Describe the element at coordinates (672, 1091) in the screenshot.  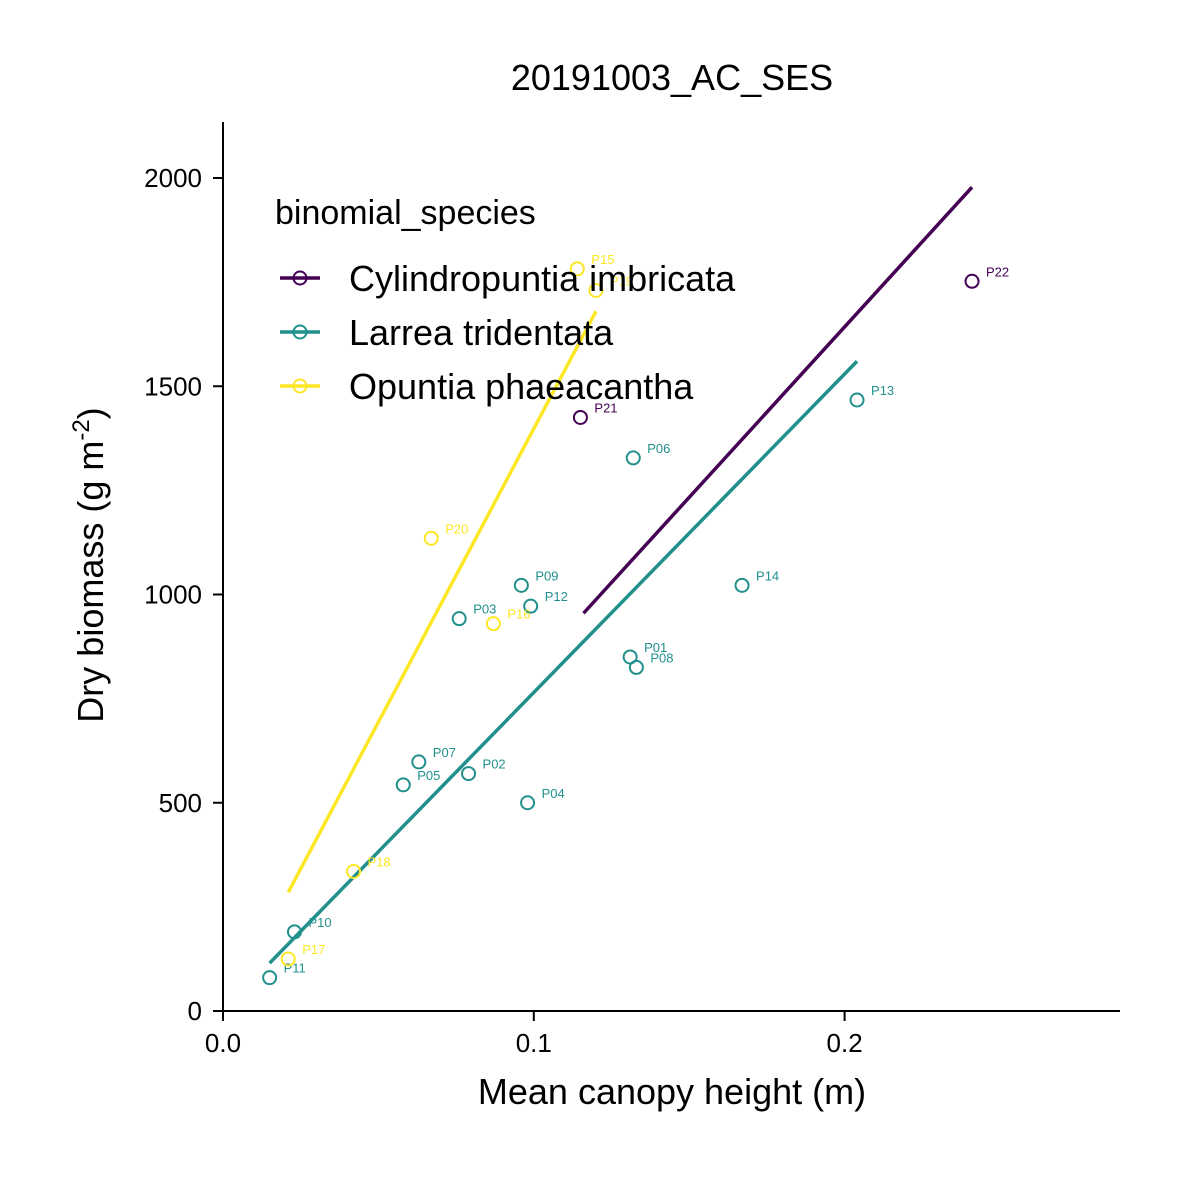
I see `x-axis-title: Mean canopy height (m)` at that location.